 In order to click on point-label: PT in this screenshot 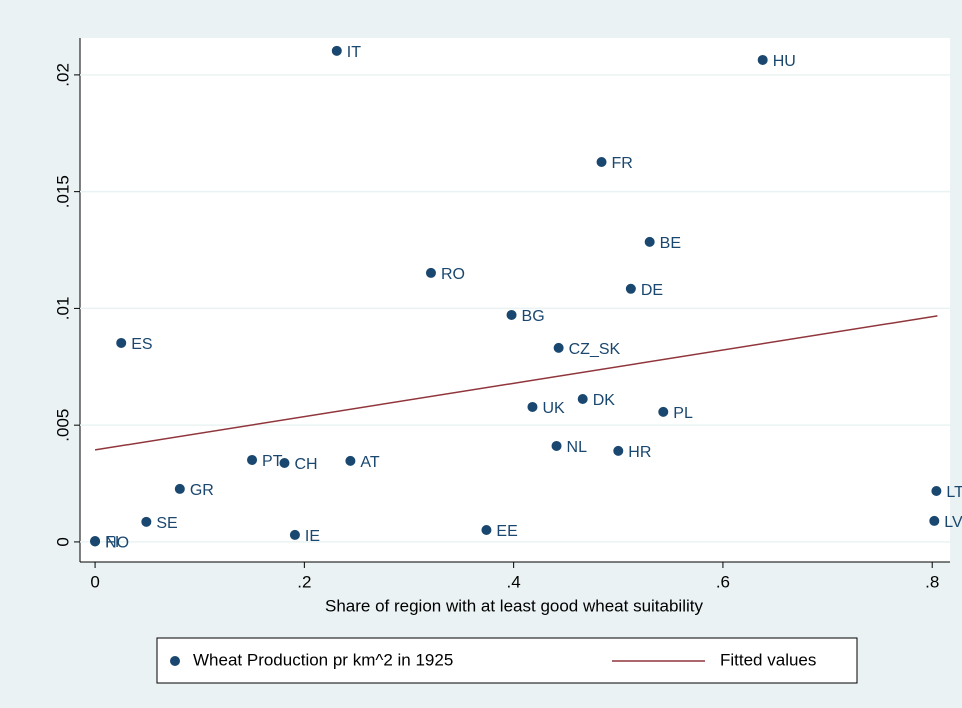, I will do `click(272, 461)`.